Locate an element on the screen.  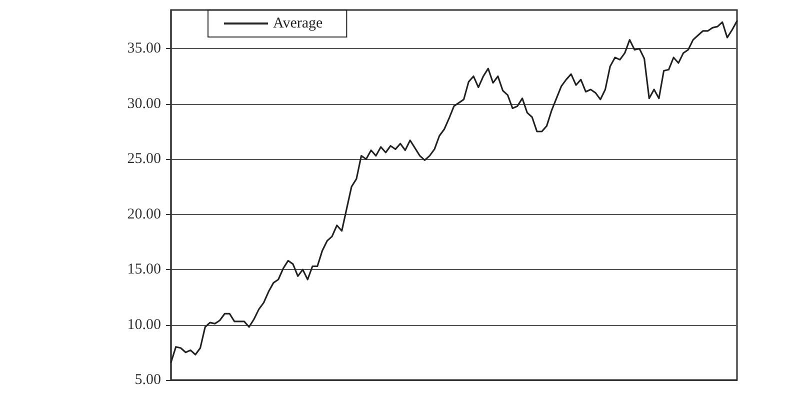
legend-label: Average is located at coordinates (298, 24).